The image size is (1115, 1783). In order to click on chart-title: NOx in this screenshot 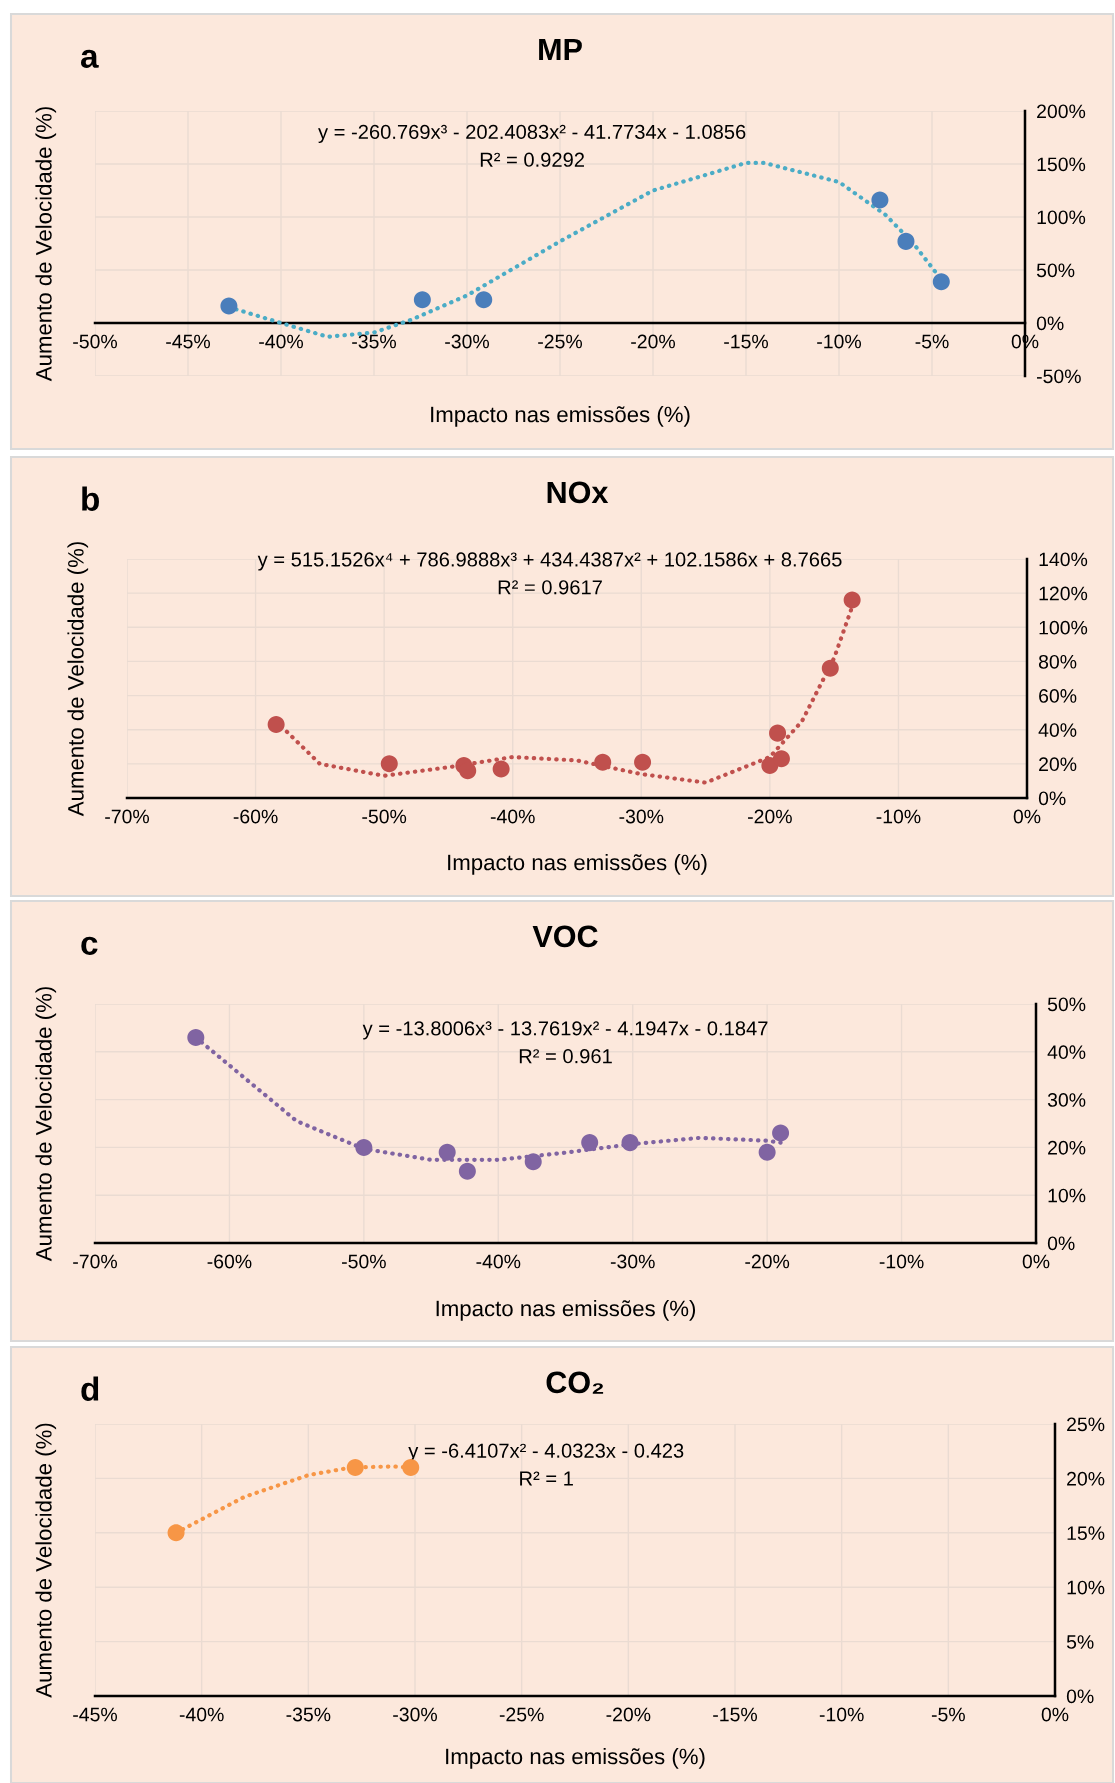, I will do `click(578, 492)`.